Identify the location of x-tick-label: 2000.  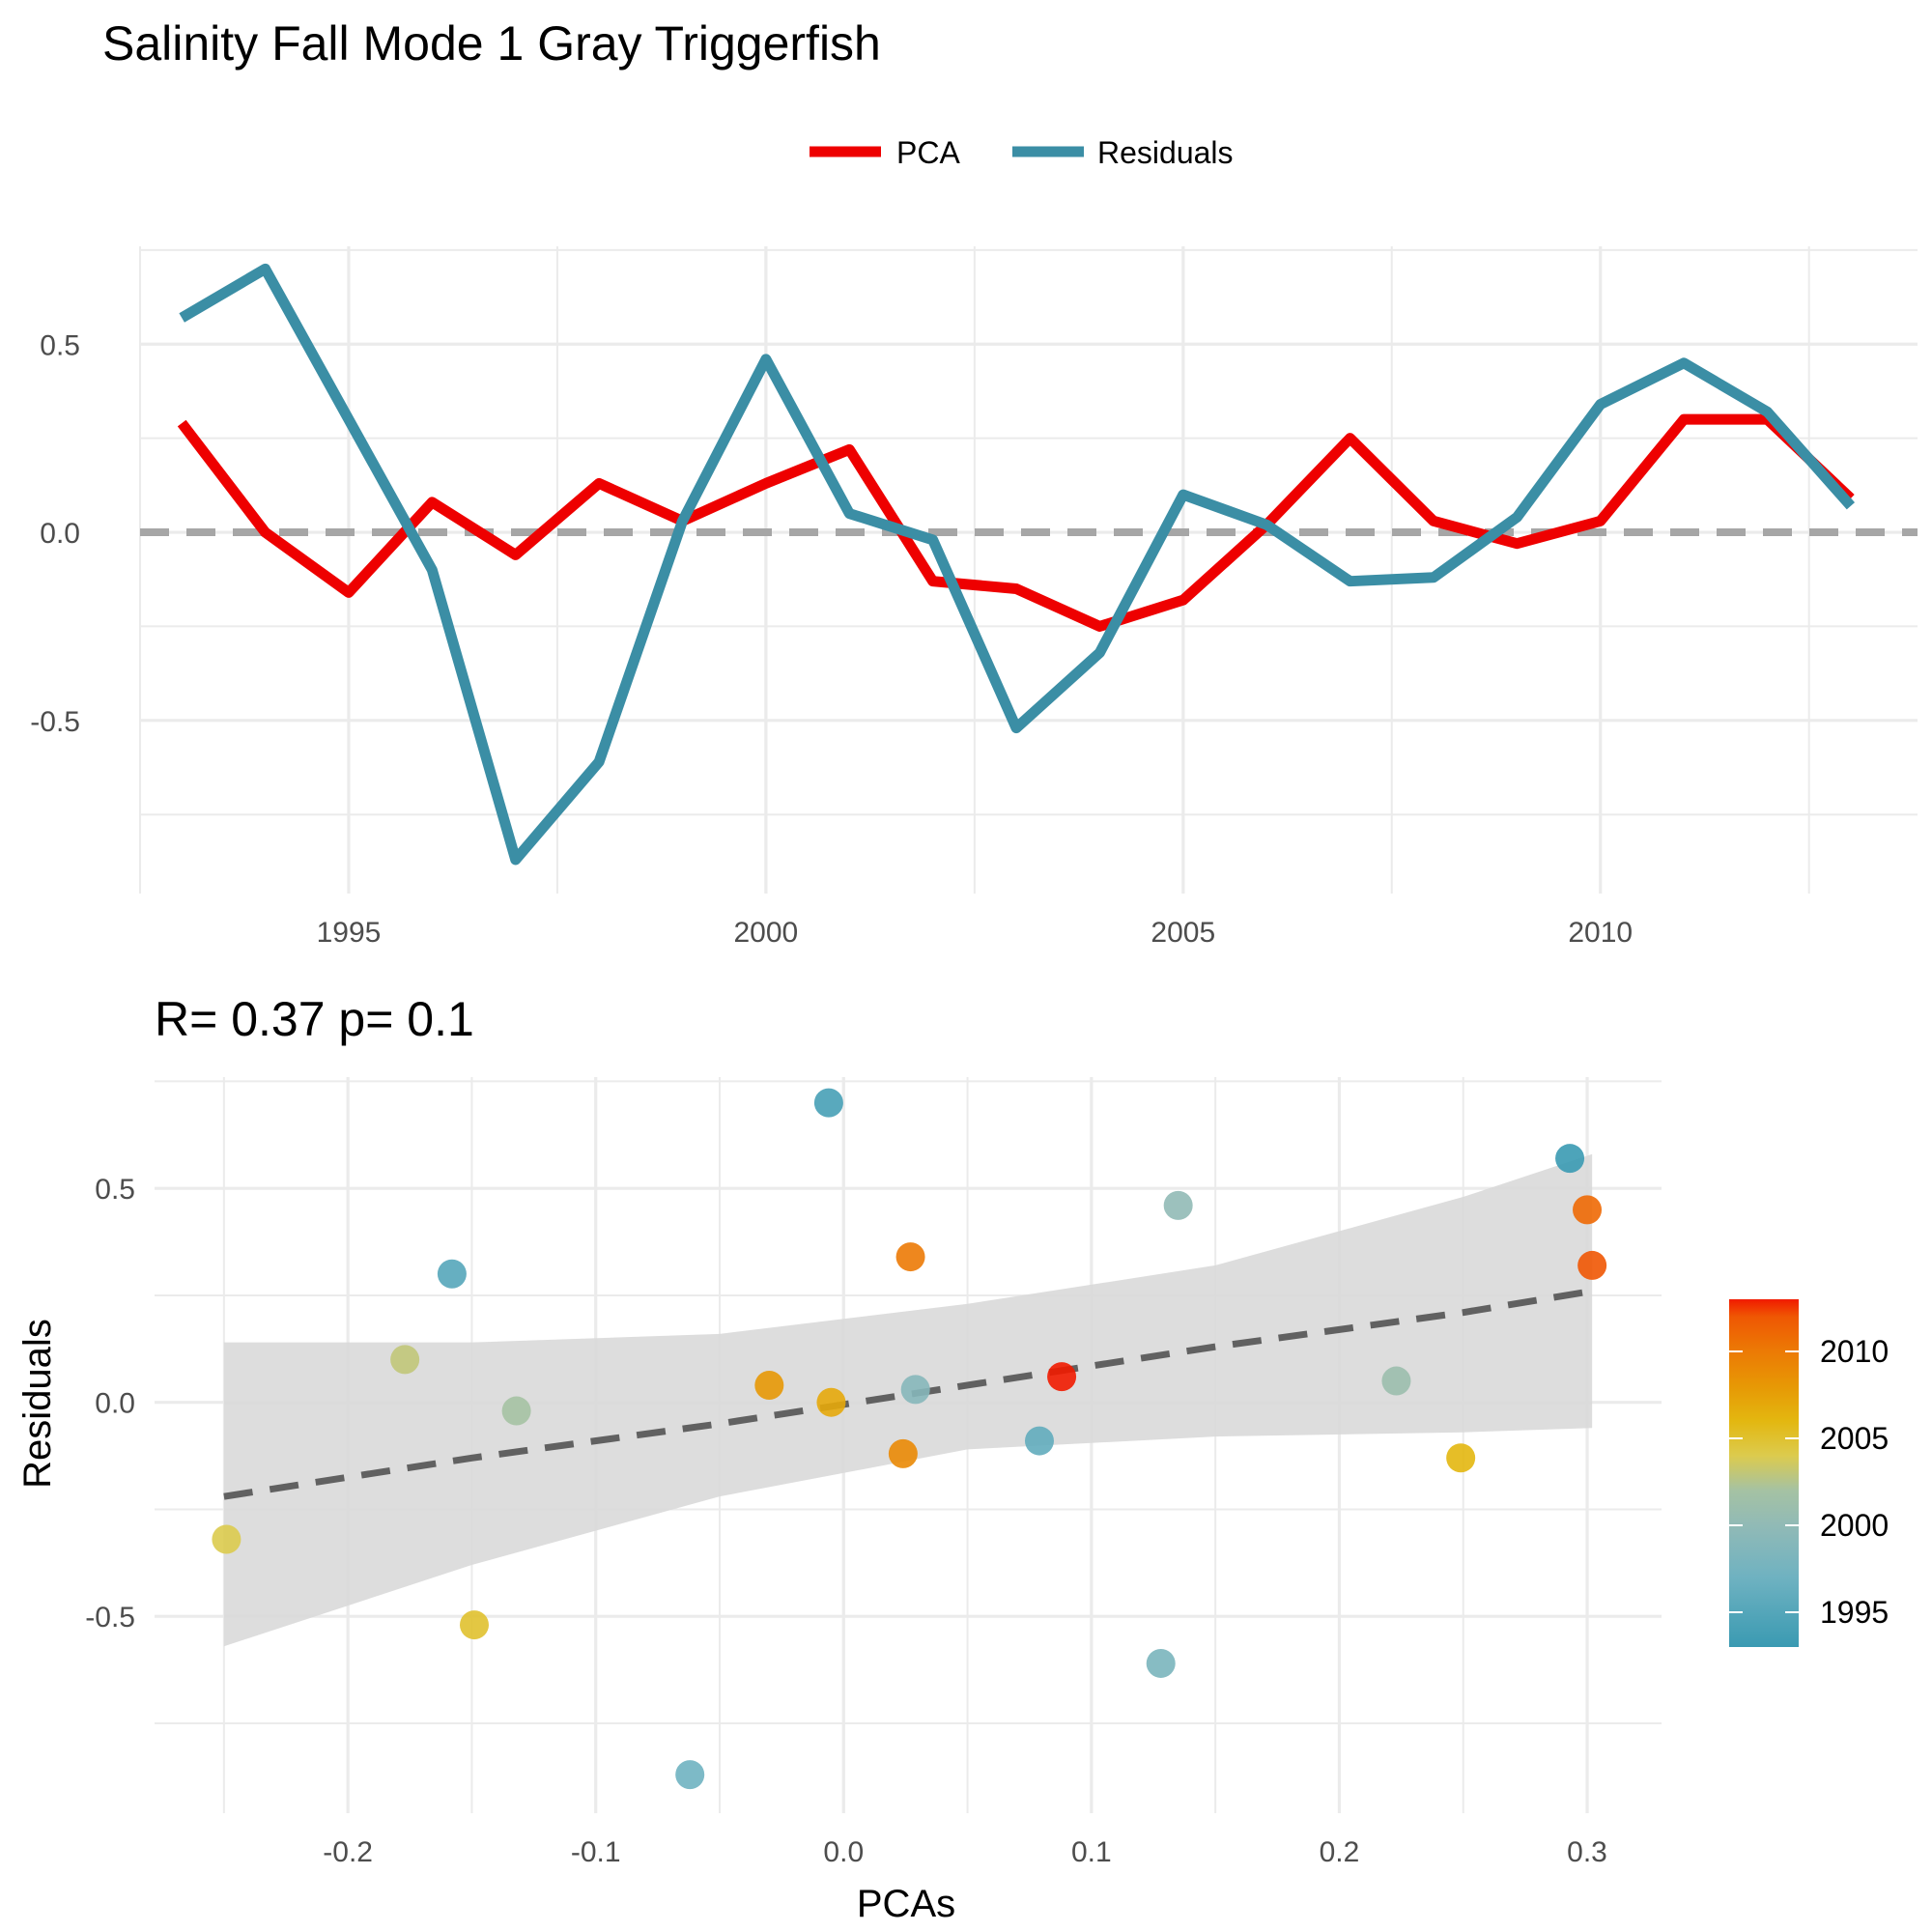
(766, 933).